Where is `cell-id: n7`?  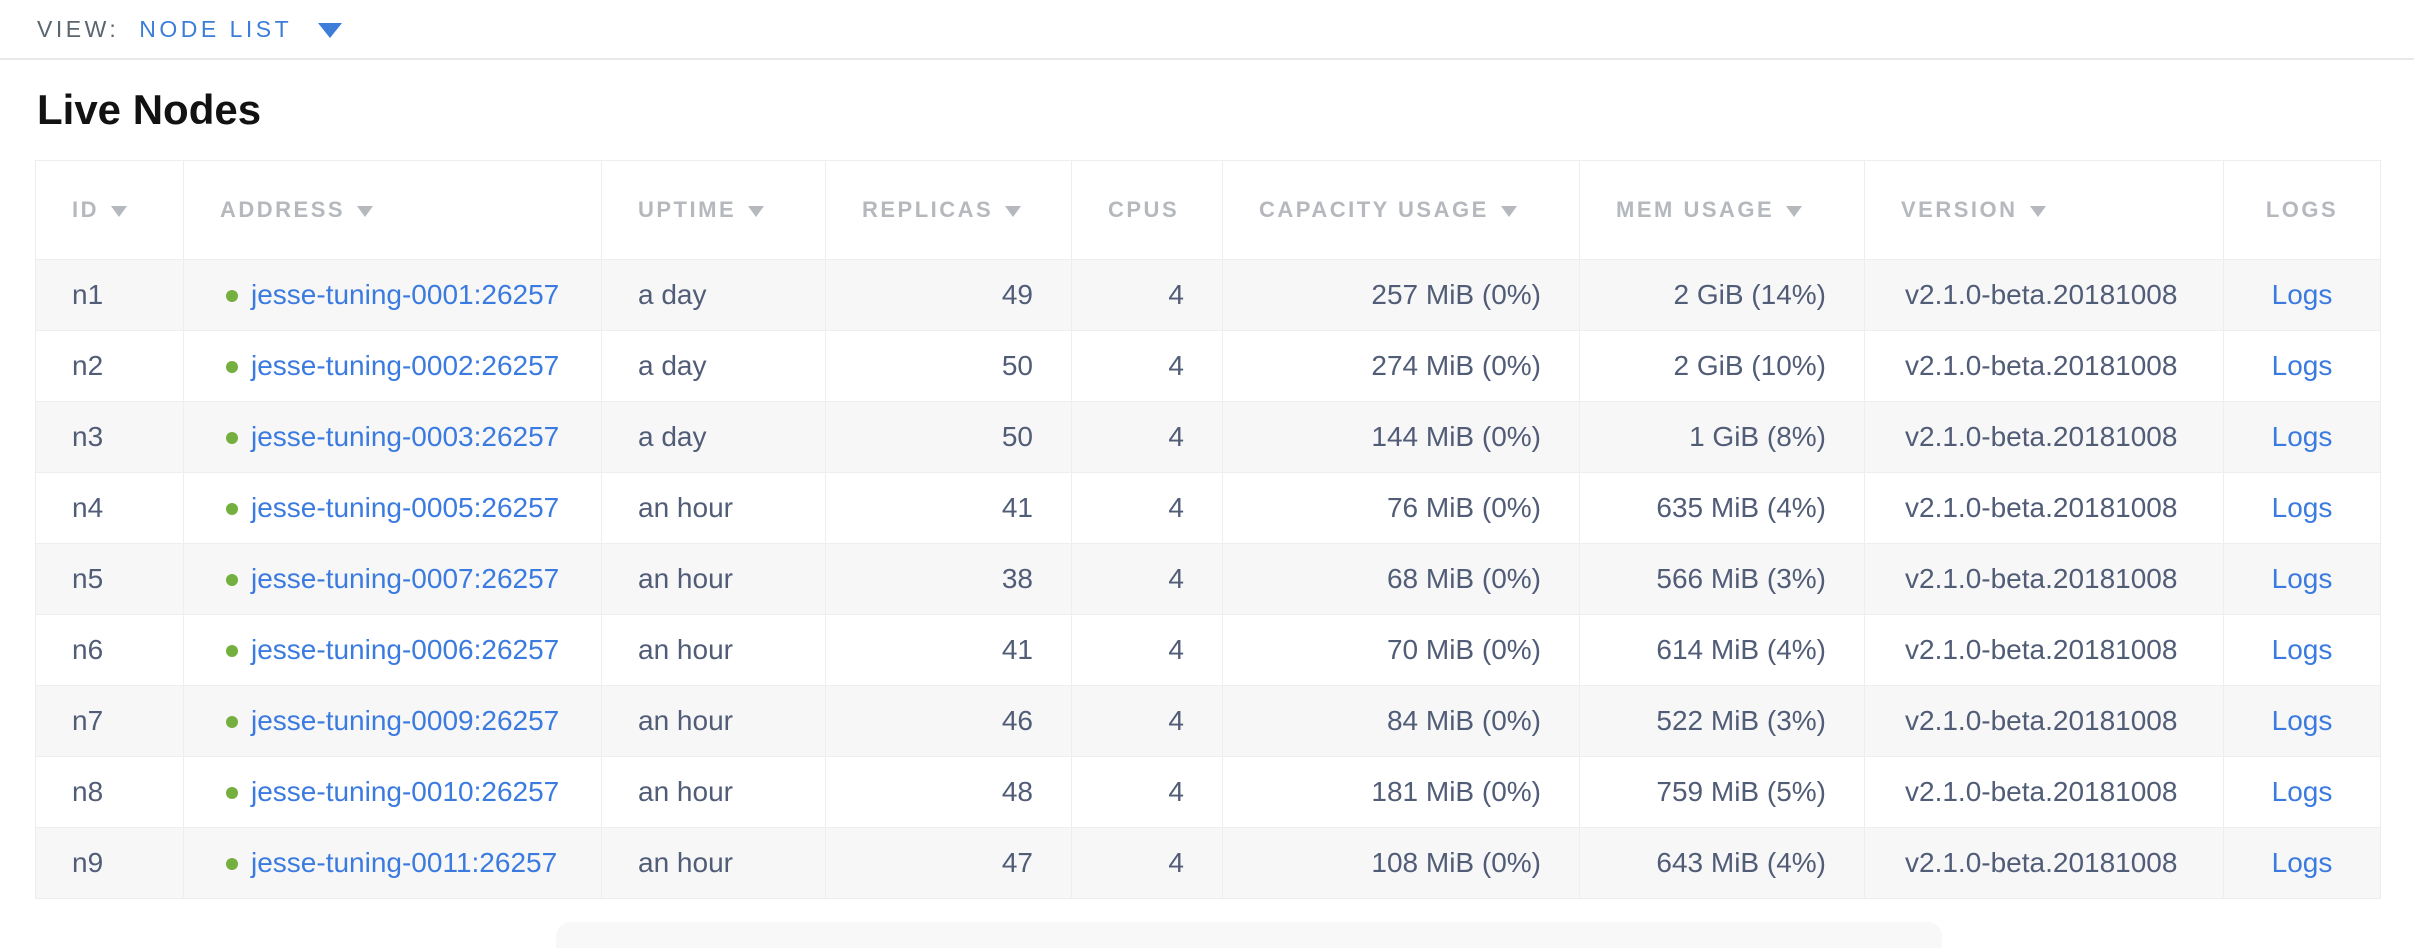 cell-id: n7 is located at coordinates (109, 721).